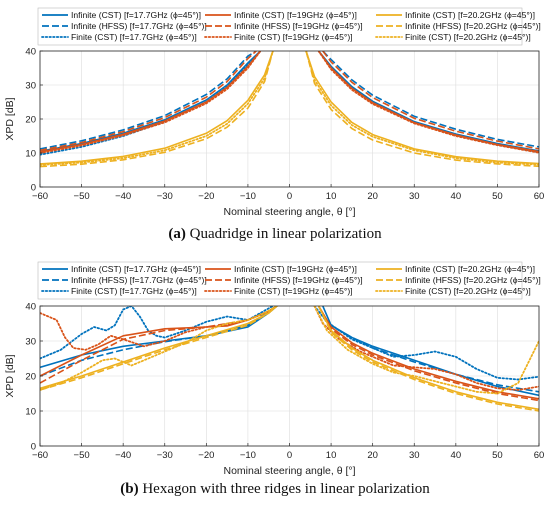 This screenshot has width=550, height=505. I want to click on series-line-6-left, so click(151, 102).